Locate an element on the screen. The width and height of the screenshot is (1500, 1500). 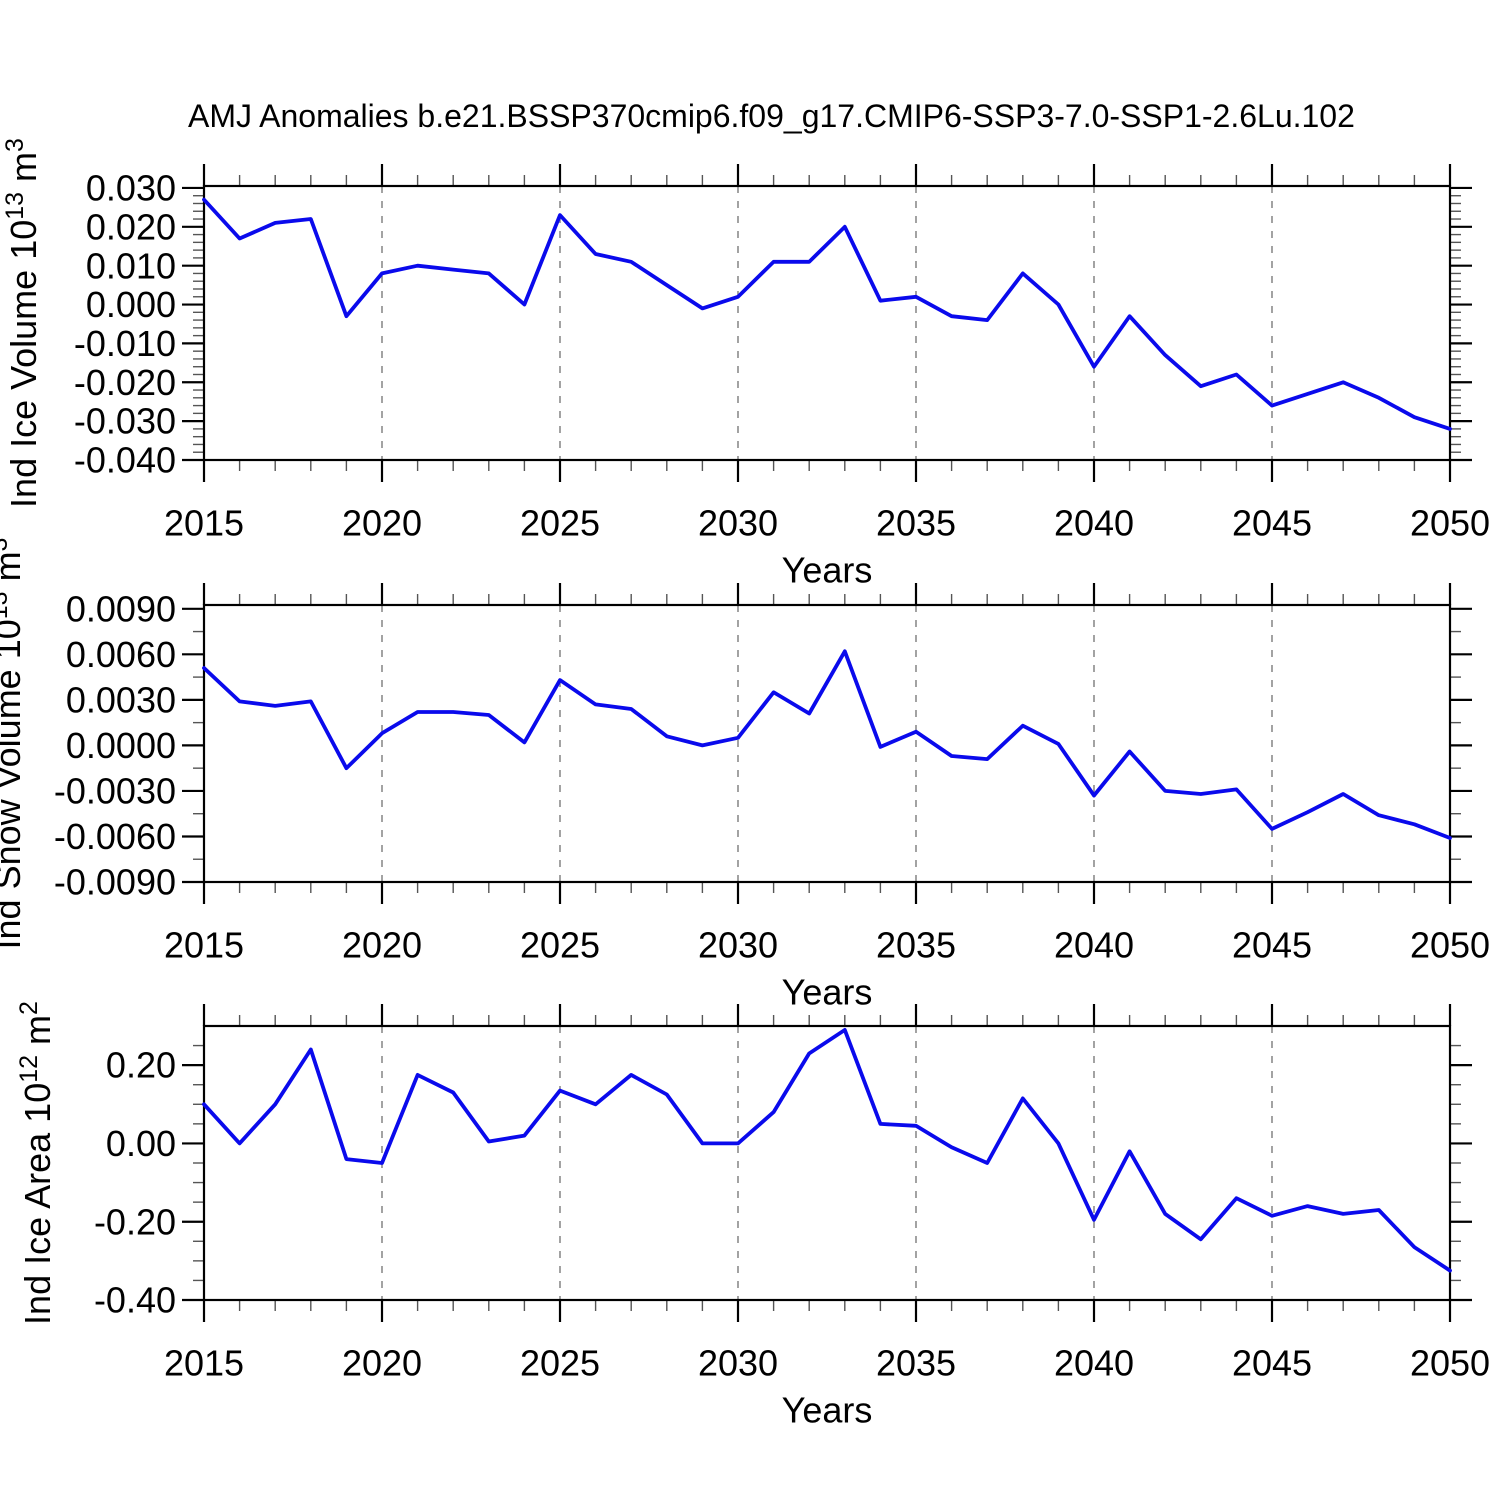
snow-volume-series-line is located at coordinates (827, 744).